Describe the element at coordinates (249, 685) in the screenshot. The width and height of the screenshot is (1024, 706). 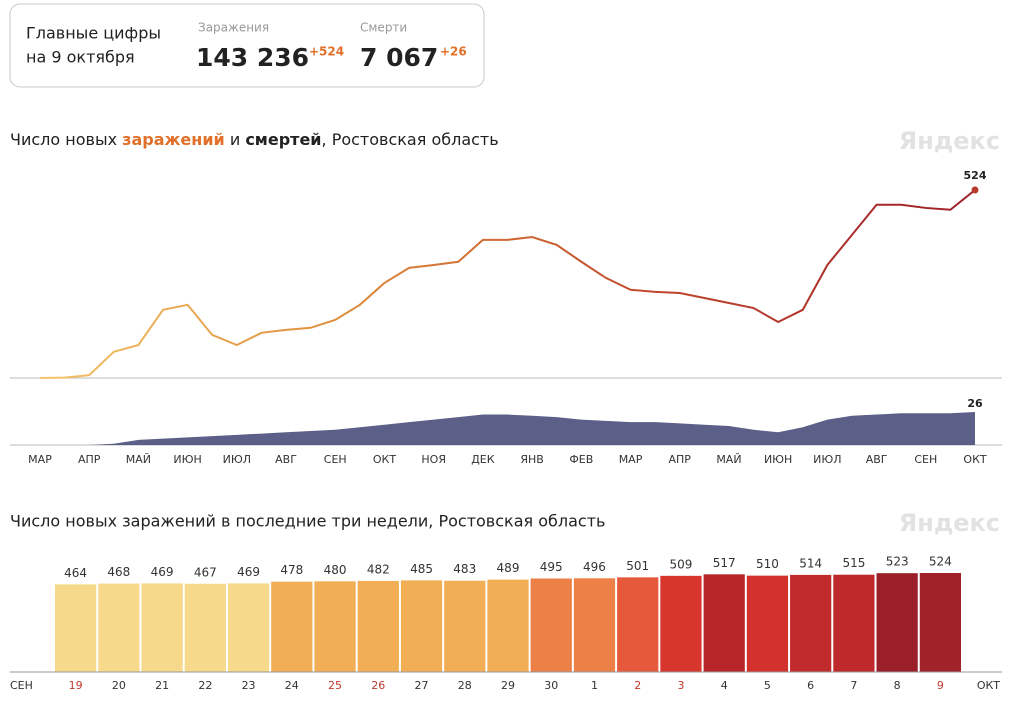
I see `x-tick-label: 23` at that location.